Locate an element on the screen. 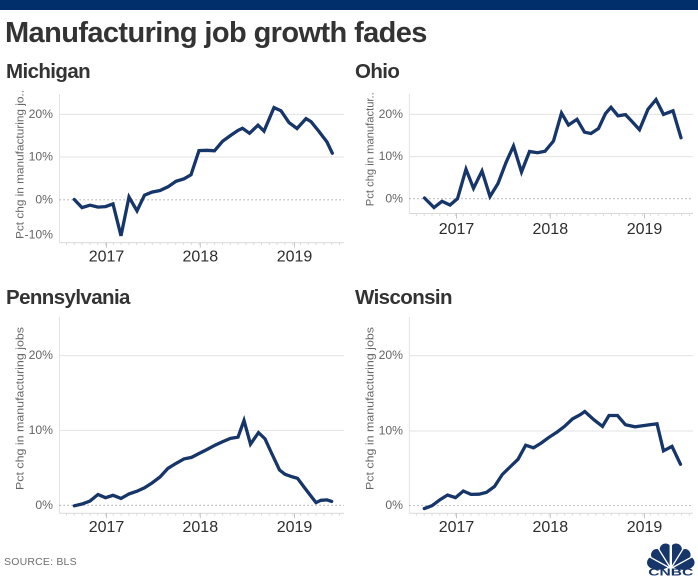 The width and height of the screenshot is (698, 578). svg-text: Pct chg in manufactur.. is located at coordinates (371, 149).